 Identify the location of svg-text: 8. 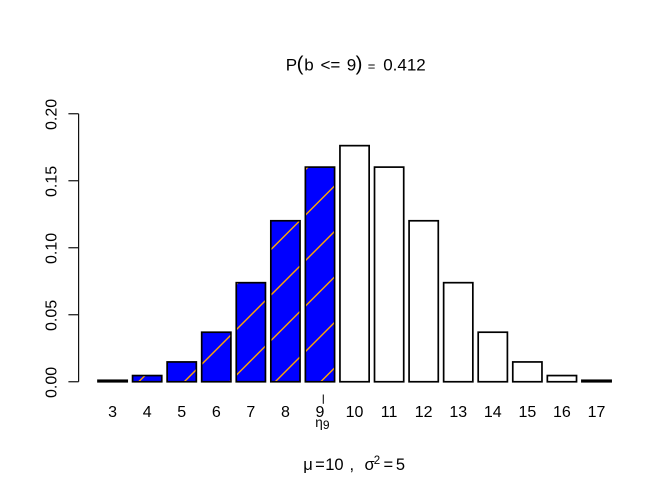
(285, 412).